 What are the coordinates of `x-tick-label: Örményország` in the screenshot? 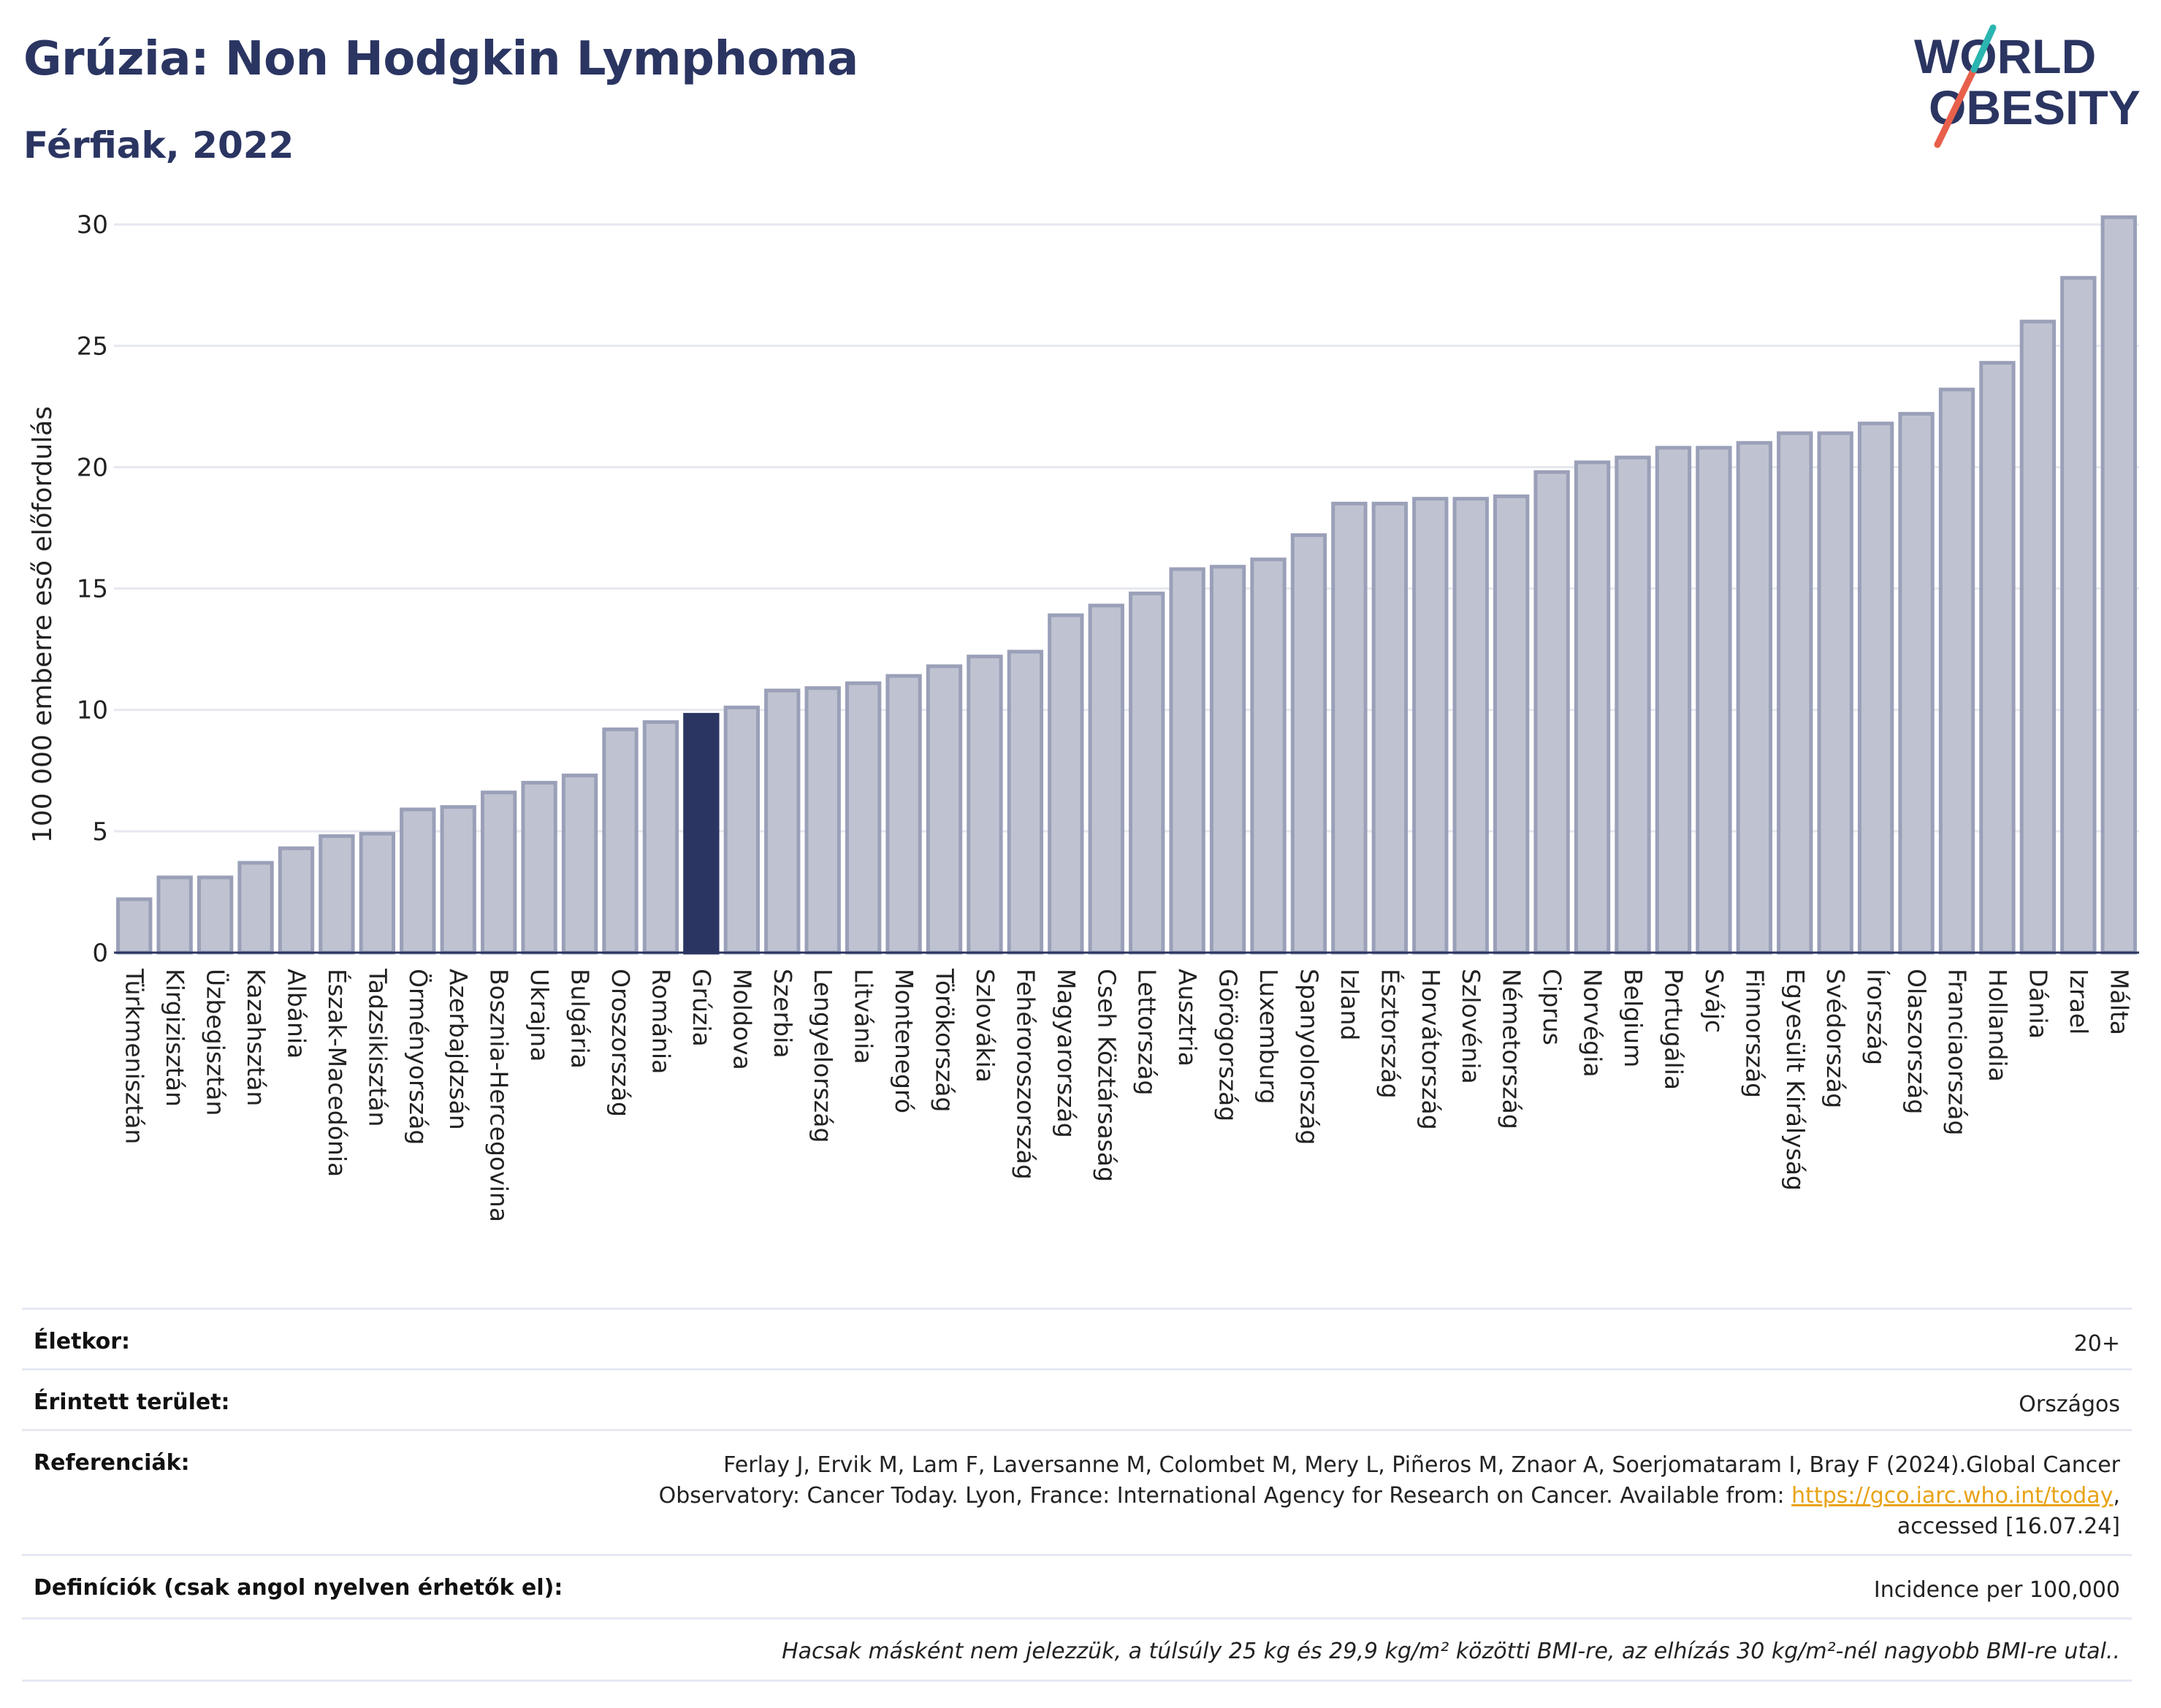 It's located at (419, 1057).